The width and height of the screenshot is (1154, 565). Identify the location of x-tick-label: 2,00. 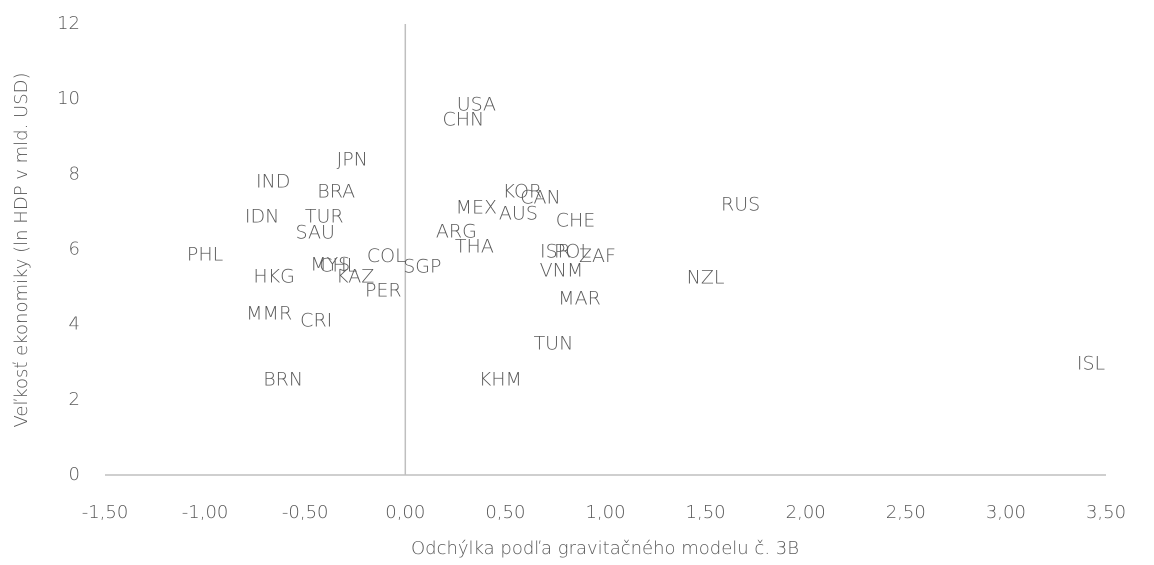
(806, 512).